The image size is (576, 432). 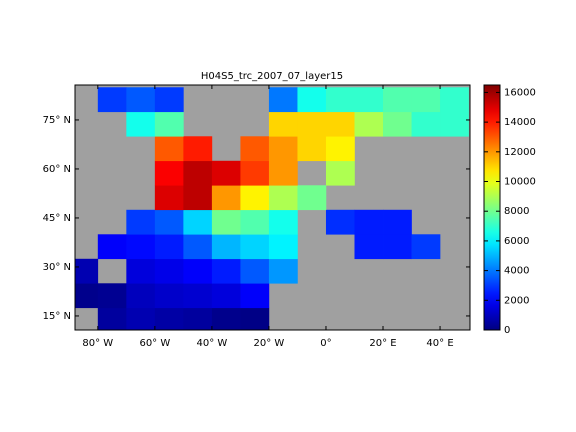 What do you see at coordinates (57, 267) in the screenshot?
I see `y-tick-label: 30° N` at bounding box center [57, 267].